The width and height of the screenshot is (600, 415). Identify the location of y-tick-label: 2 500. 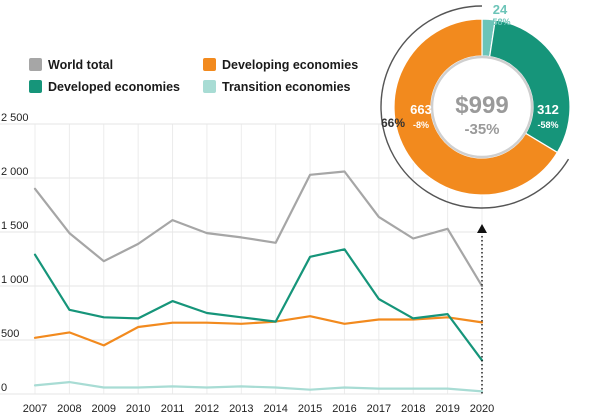
(15, 118).